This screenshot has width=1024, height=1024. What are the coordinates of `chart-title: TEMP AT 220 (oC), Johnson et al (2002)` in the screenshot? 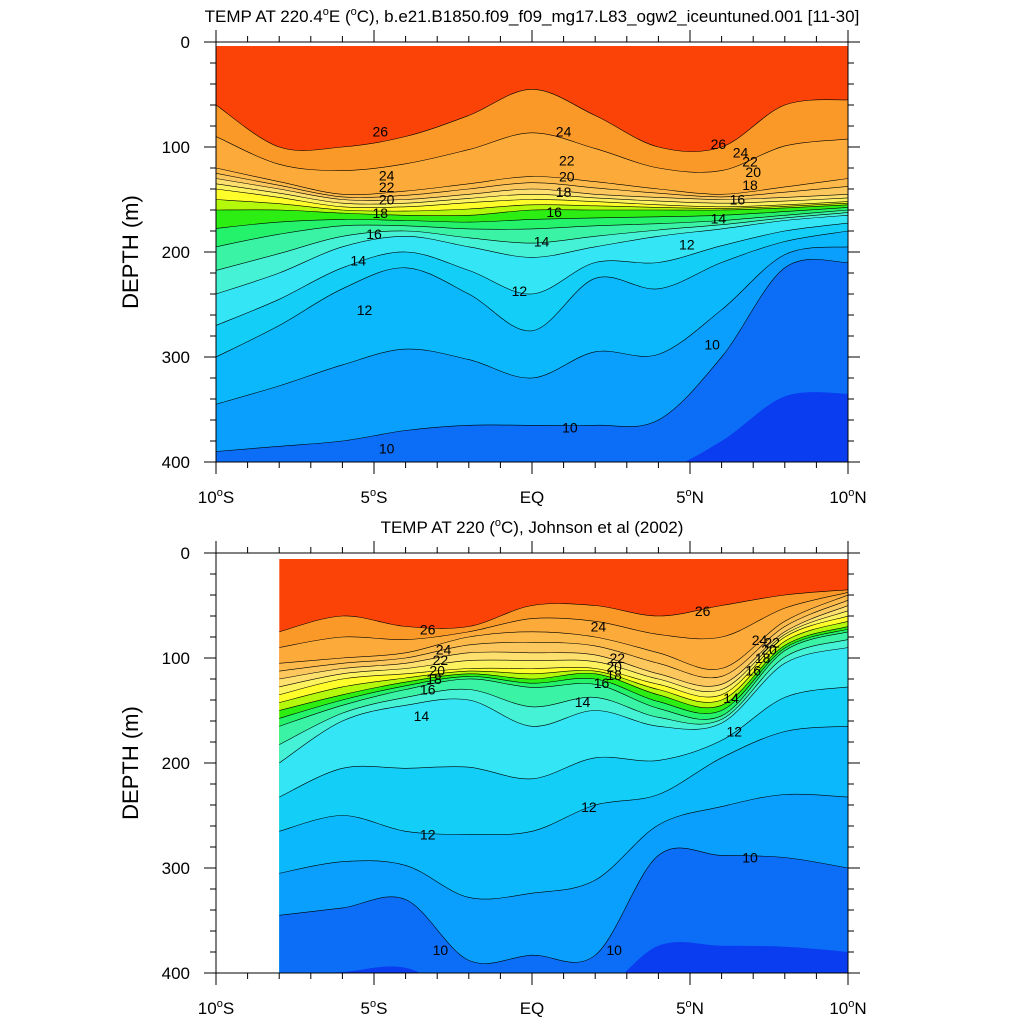 It's located at (532, 527).